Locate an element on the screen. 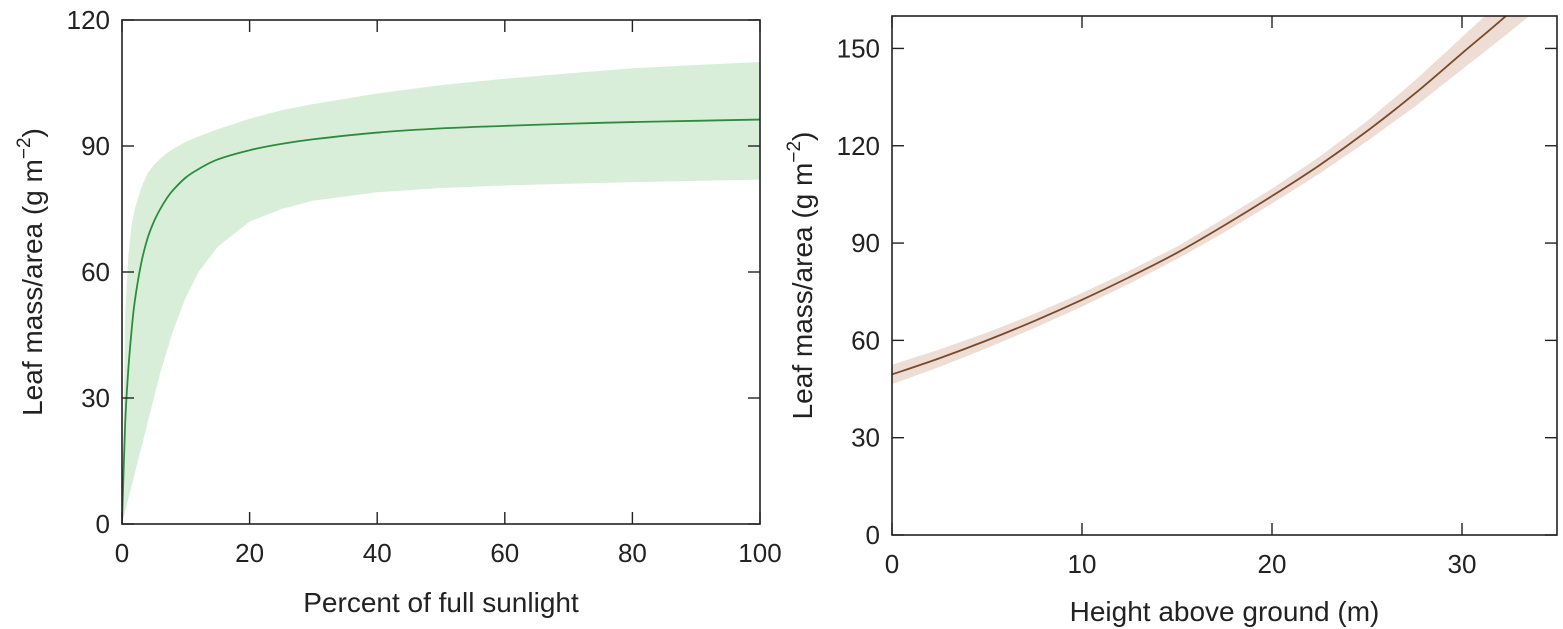 Image resolution: width=1563 pixels, height=629 pixels. x-tick-label: 60 is located at coordinates (504, 553).